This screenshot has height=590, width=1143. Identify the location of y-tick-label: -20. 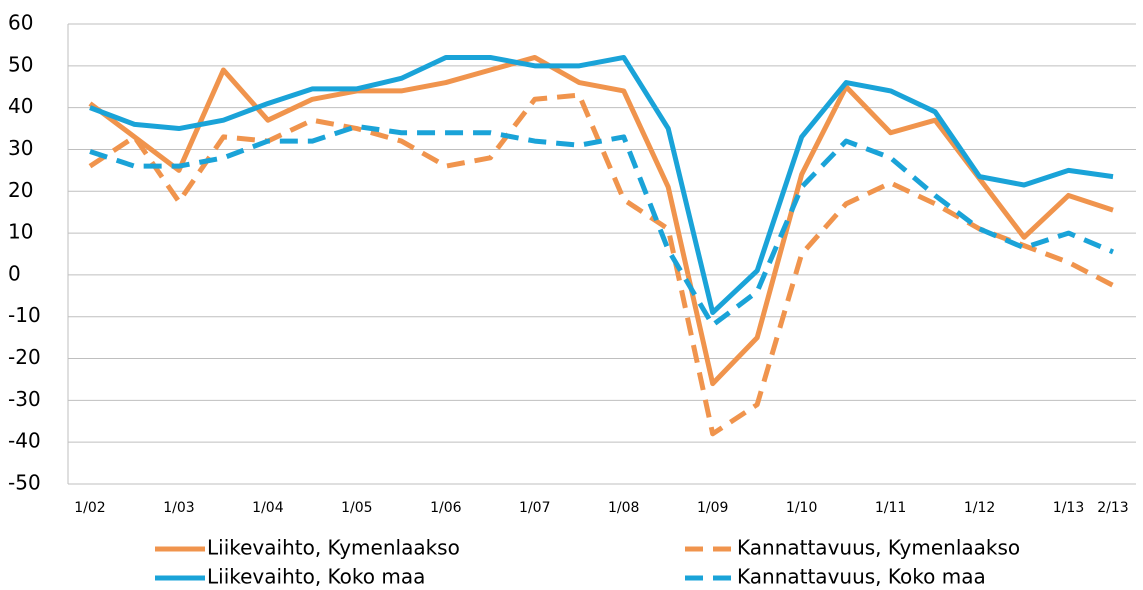
(24, 357).